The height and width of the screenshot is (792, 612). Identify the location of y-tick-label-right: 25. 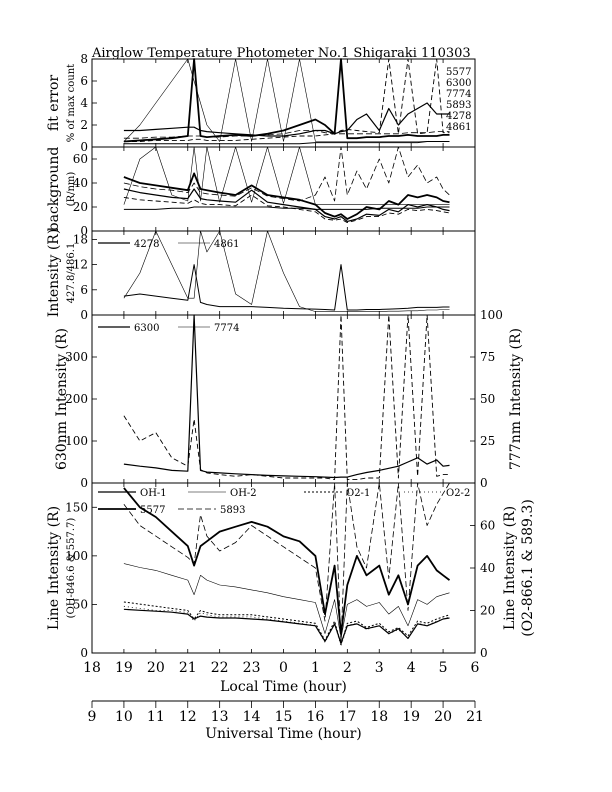
(487, 441).